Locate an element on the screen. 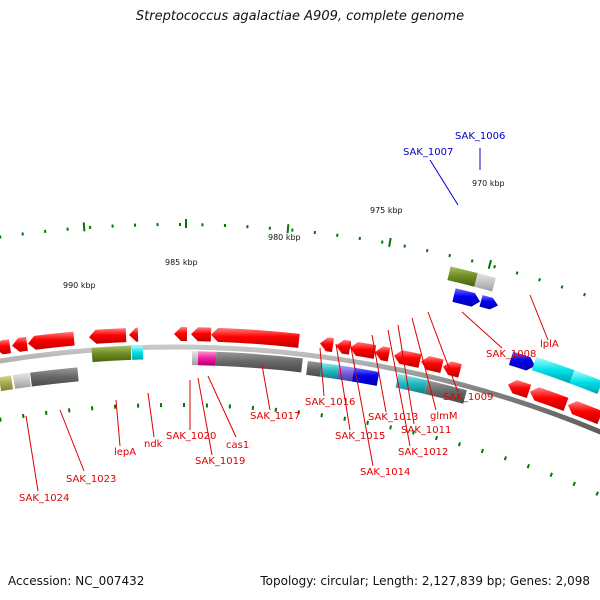  scale-label: 970 kbp is located at coordinates (488, 183).